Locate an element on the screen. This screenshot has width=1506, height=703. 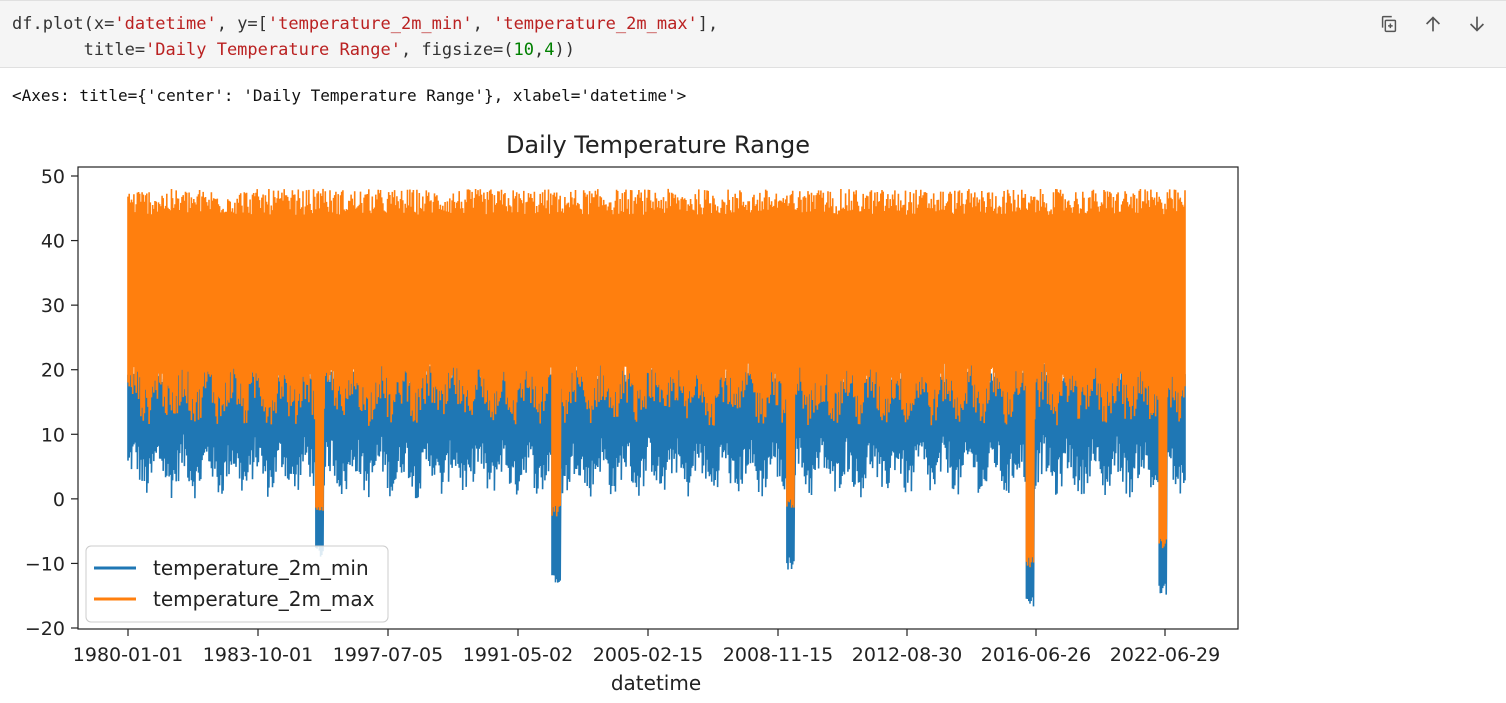
y-tick-label: −20 is located at coordinates (45, 629).